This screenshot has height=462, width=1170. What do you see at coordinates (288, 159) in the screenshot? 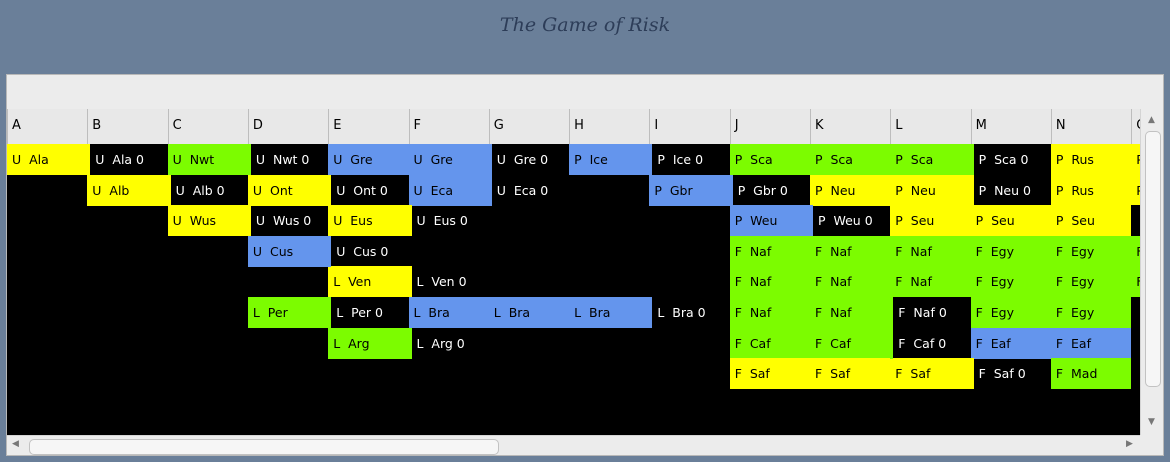
I see `territory-cell: U Nwt 0` at bounding box center [288, 159].